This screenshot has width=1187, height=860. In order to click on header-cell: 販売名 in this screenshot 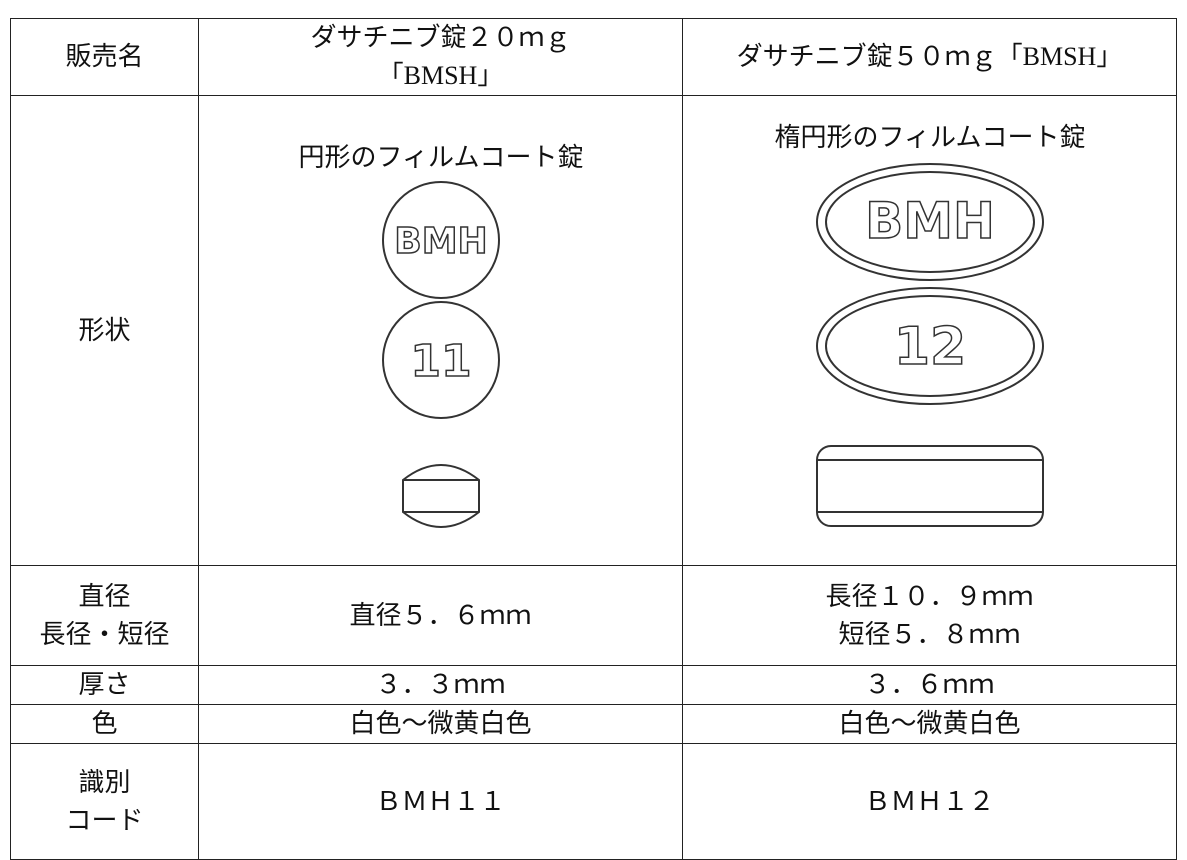, I will do `click(104, 57)`.